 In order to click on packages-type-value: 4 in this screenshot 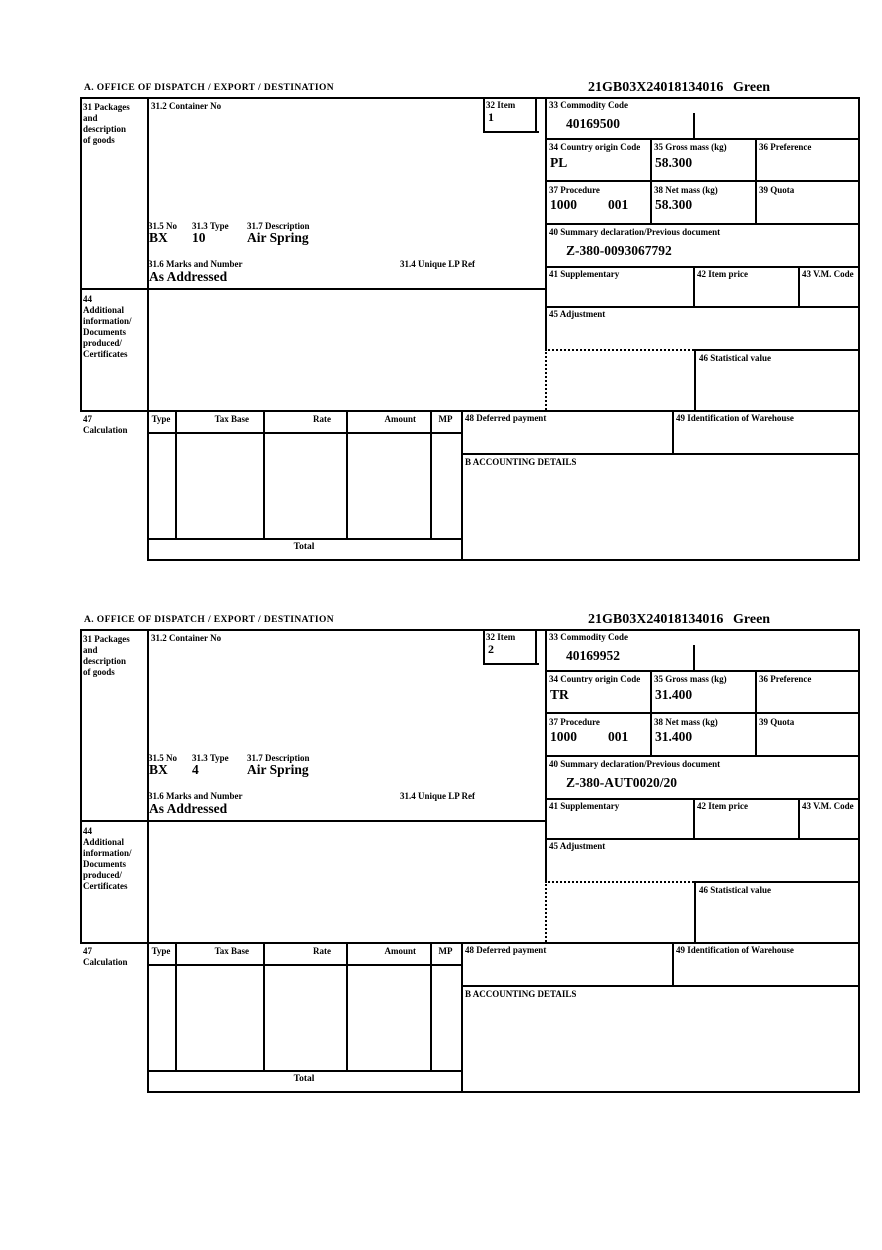, I will do `click(195, 769)`.